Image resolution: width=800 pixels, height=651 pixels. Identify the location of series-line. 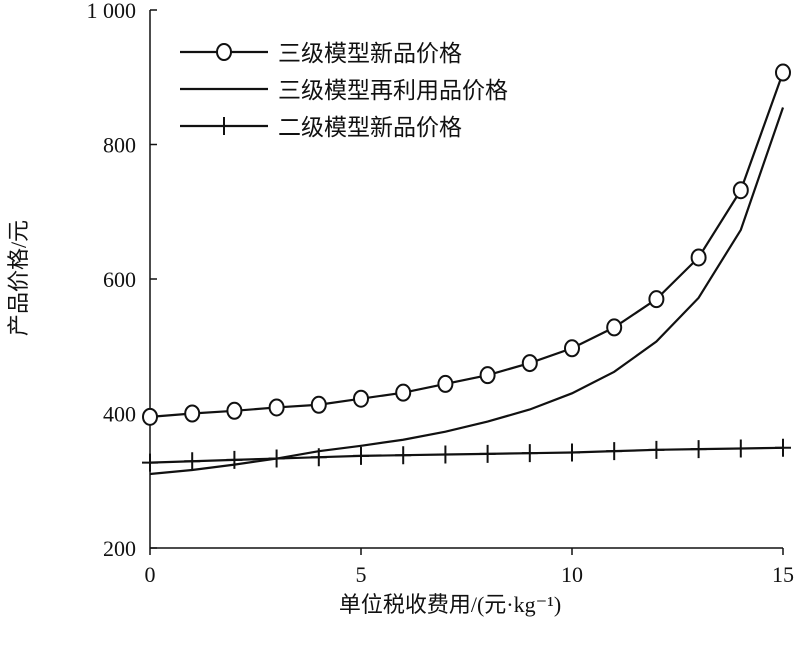
(466, 455).